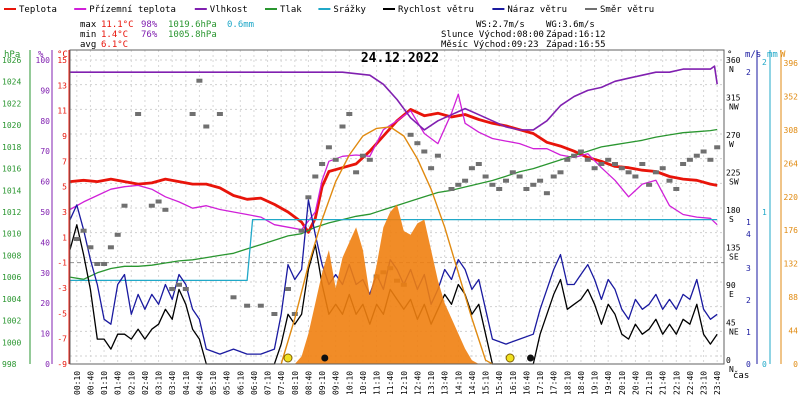 Image resolution: width=800 pixels, height=400 pixels. Describe the element at coordinates (608, 383) in the screenshot. I see `tick-x-time: 19:40` at that location.